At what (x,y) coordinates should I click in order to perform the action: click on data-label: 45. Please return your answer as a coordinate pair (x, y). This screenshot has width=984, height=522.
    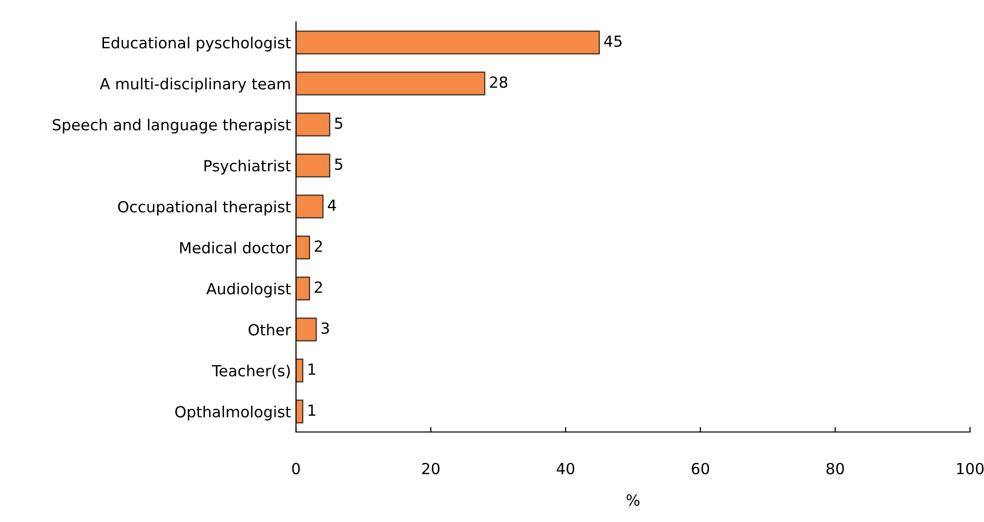
    Looking at the image, I should click on (613, 41).